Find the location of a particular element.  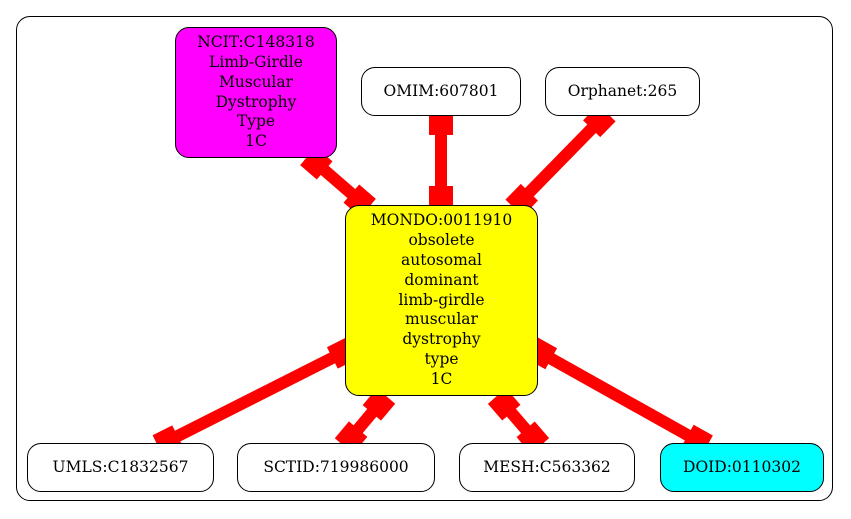

node-doid: DOID:0110302 is located at coordinates (742, 467).